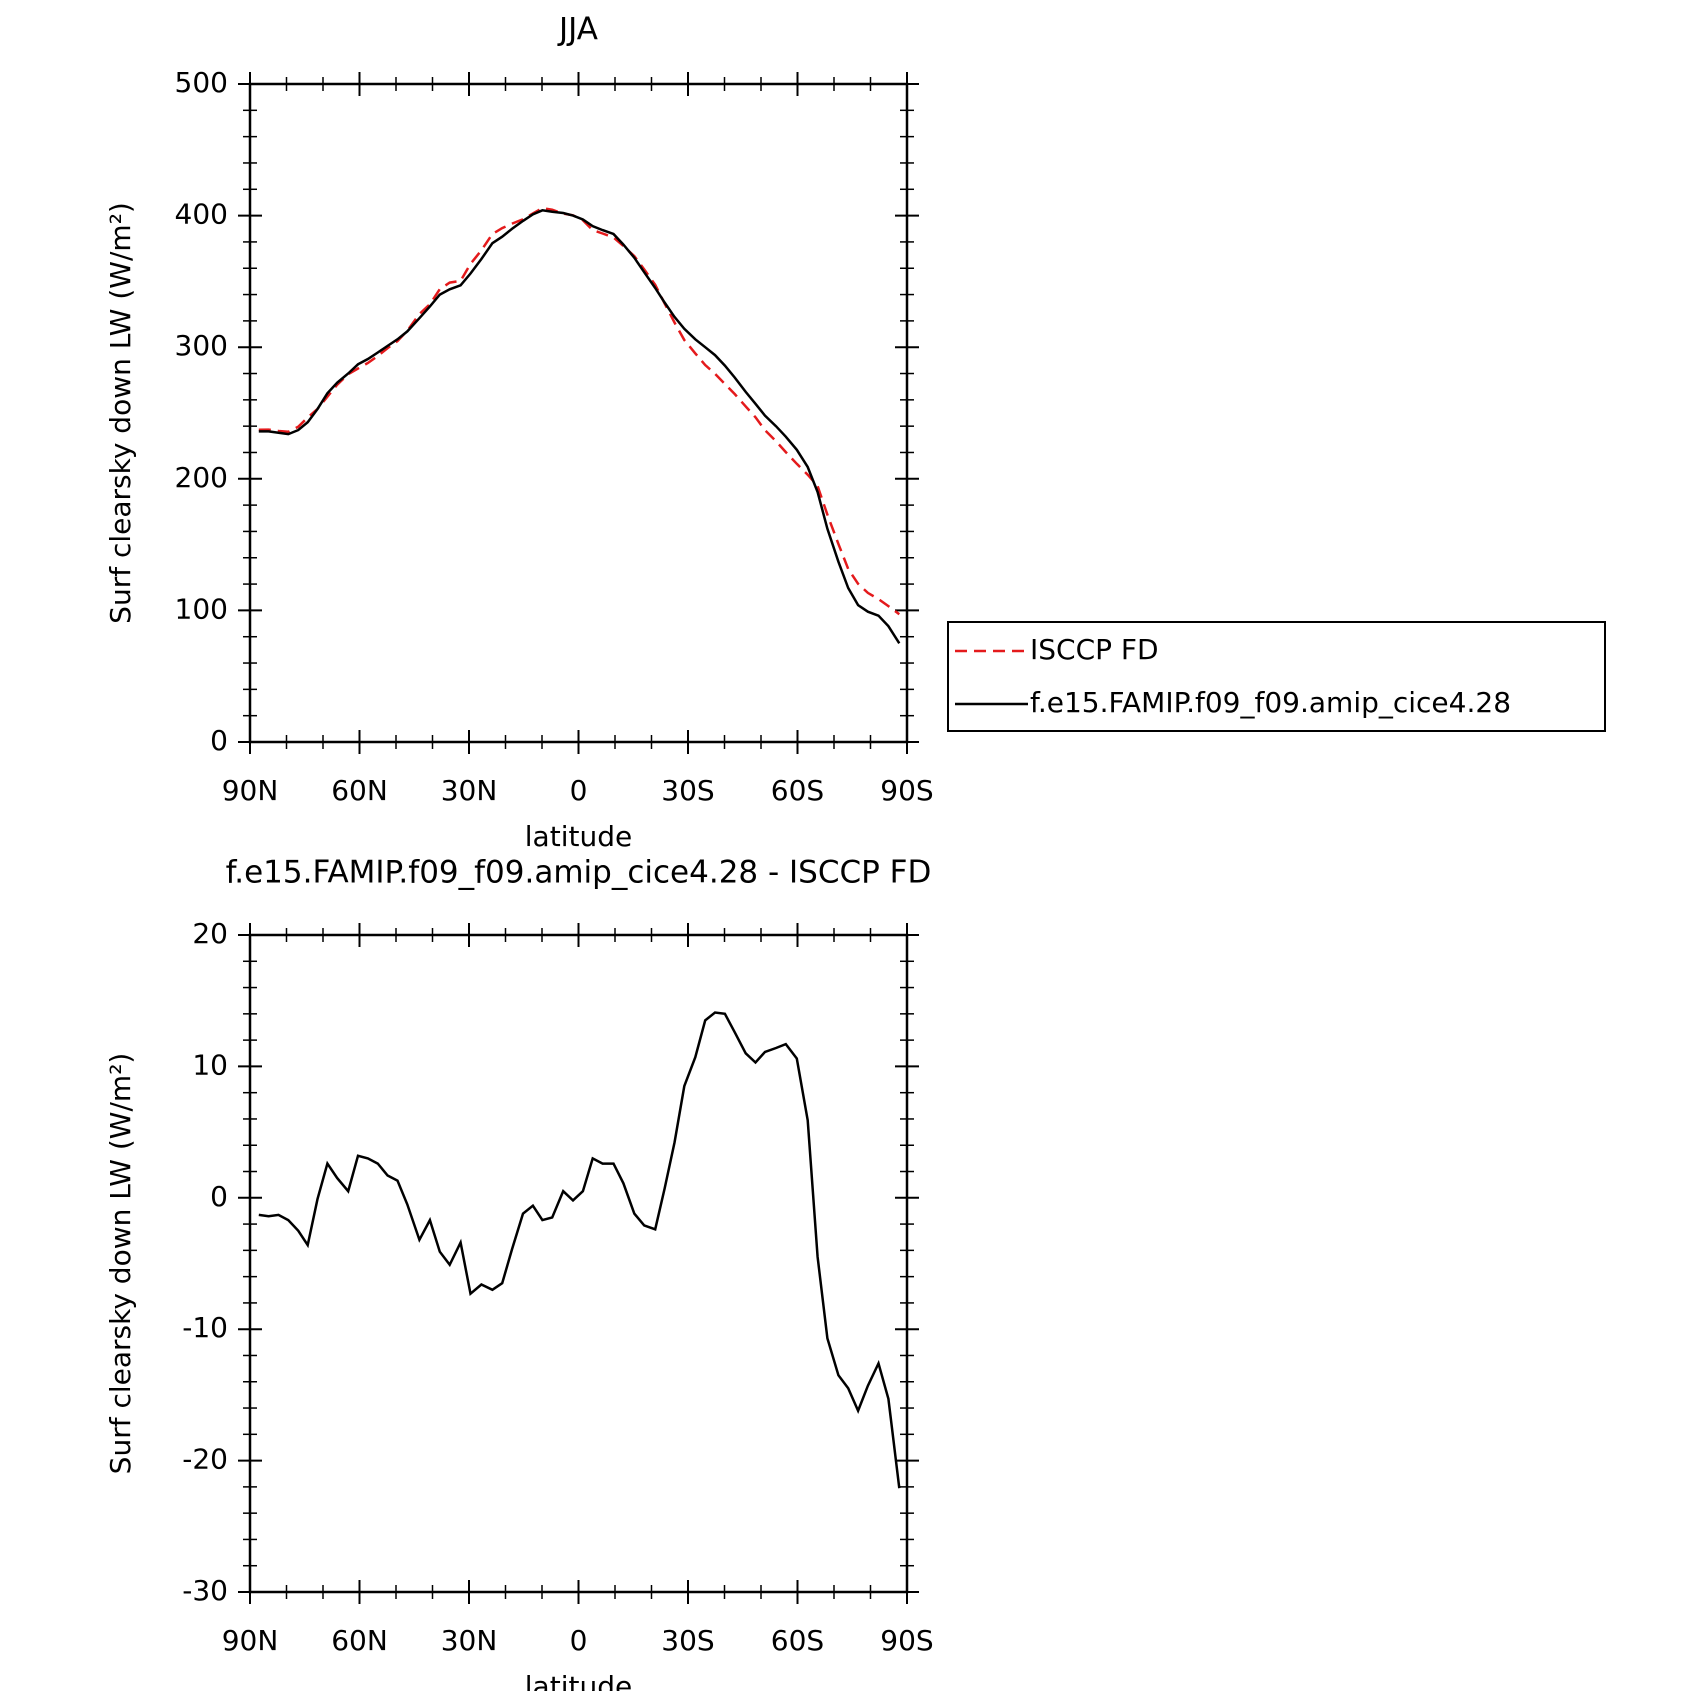 This screenshot has height=1691, width=1691. Describe the element at coordinates (205, 1327) in the screenshot. I see `y-tick-label: -10` at that location.